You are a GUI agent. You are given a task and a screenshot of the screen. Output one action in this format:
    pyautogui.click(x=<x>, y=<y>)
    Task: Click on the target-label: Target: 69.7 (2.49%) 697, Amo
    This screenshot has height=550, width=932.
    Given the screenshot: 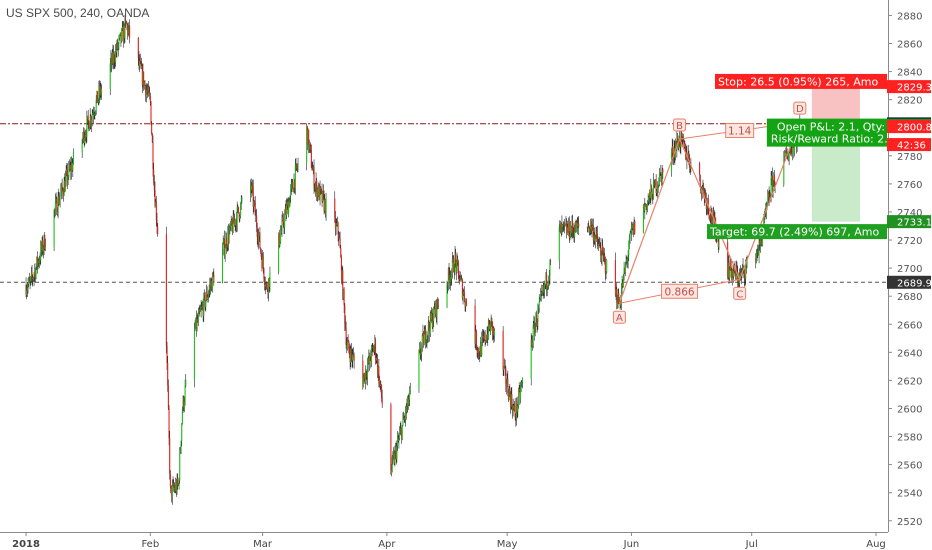 What is the action you would take?
    pyautogui.click(x=794, y=232)
    